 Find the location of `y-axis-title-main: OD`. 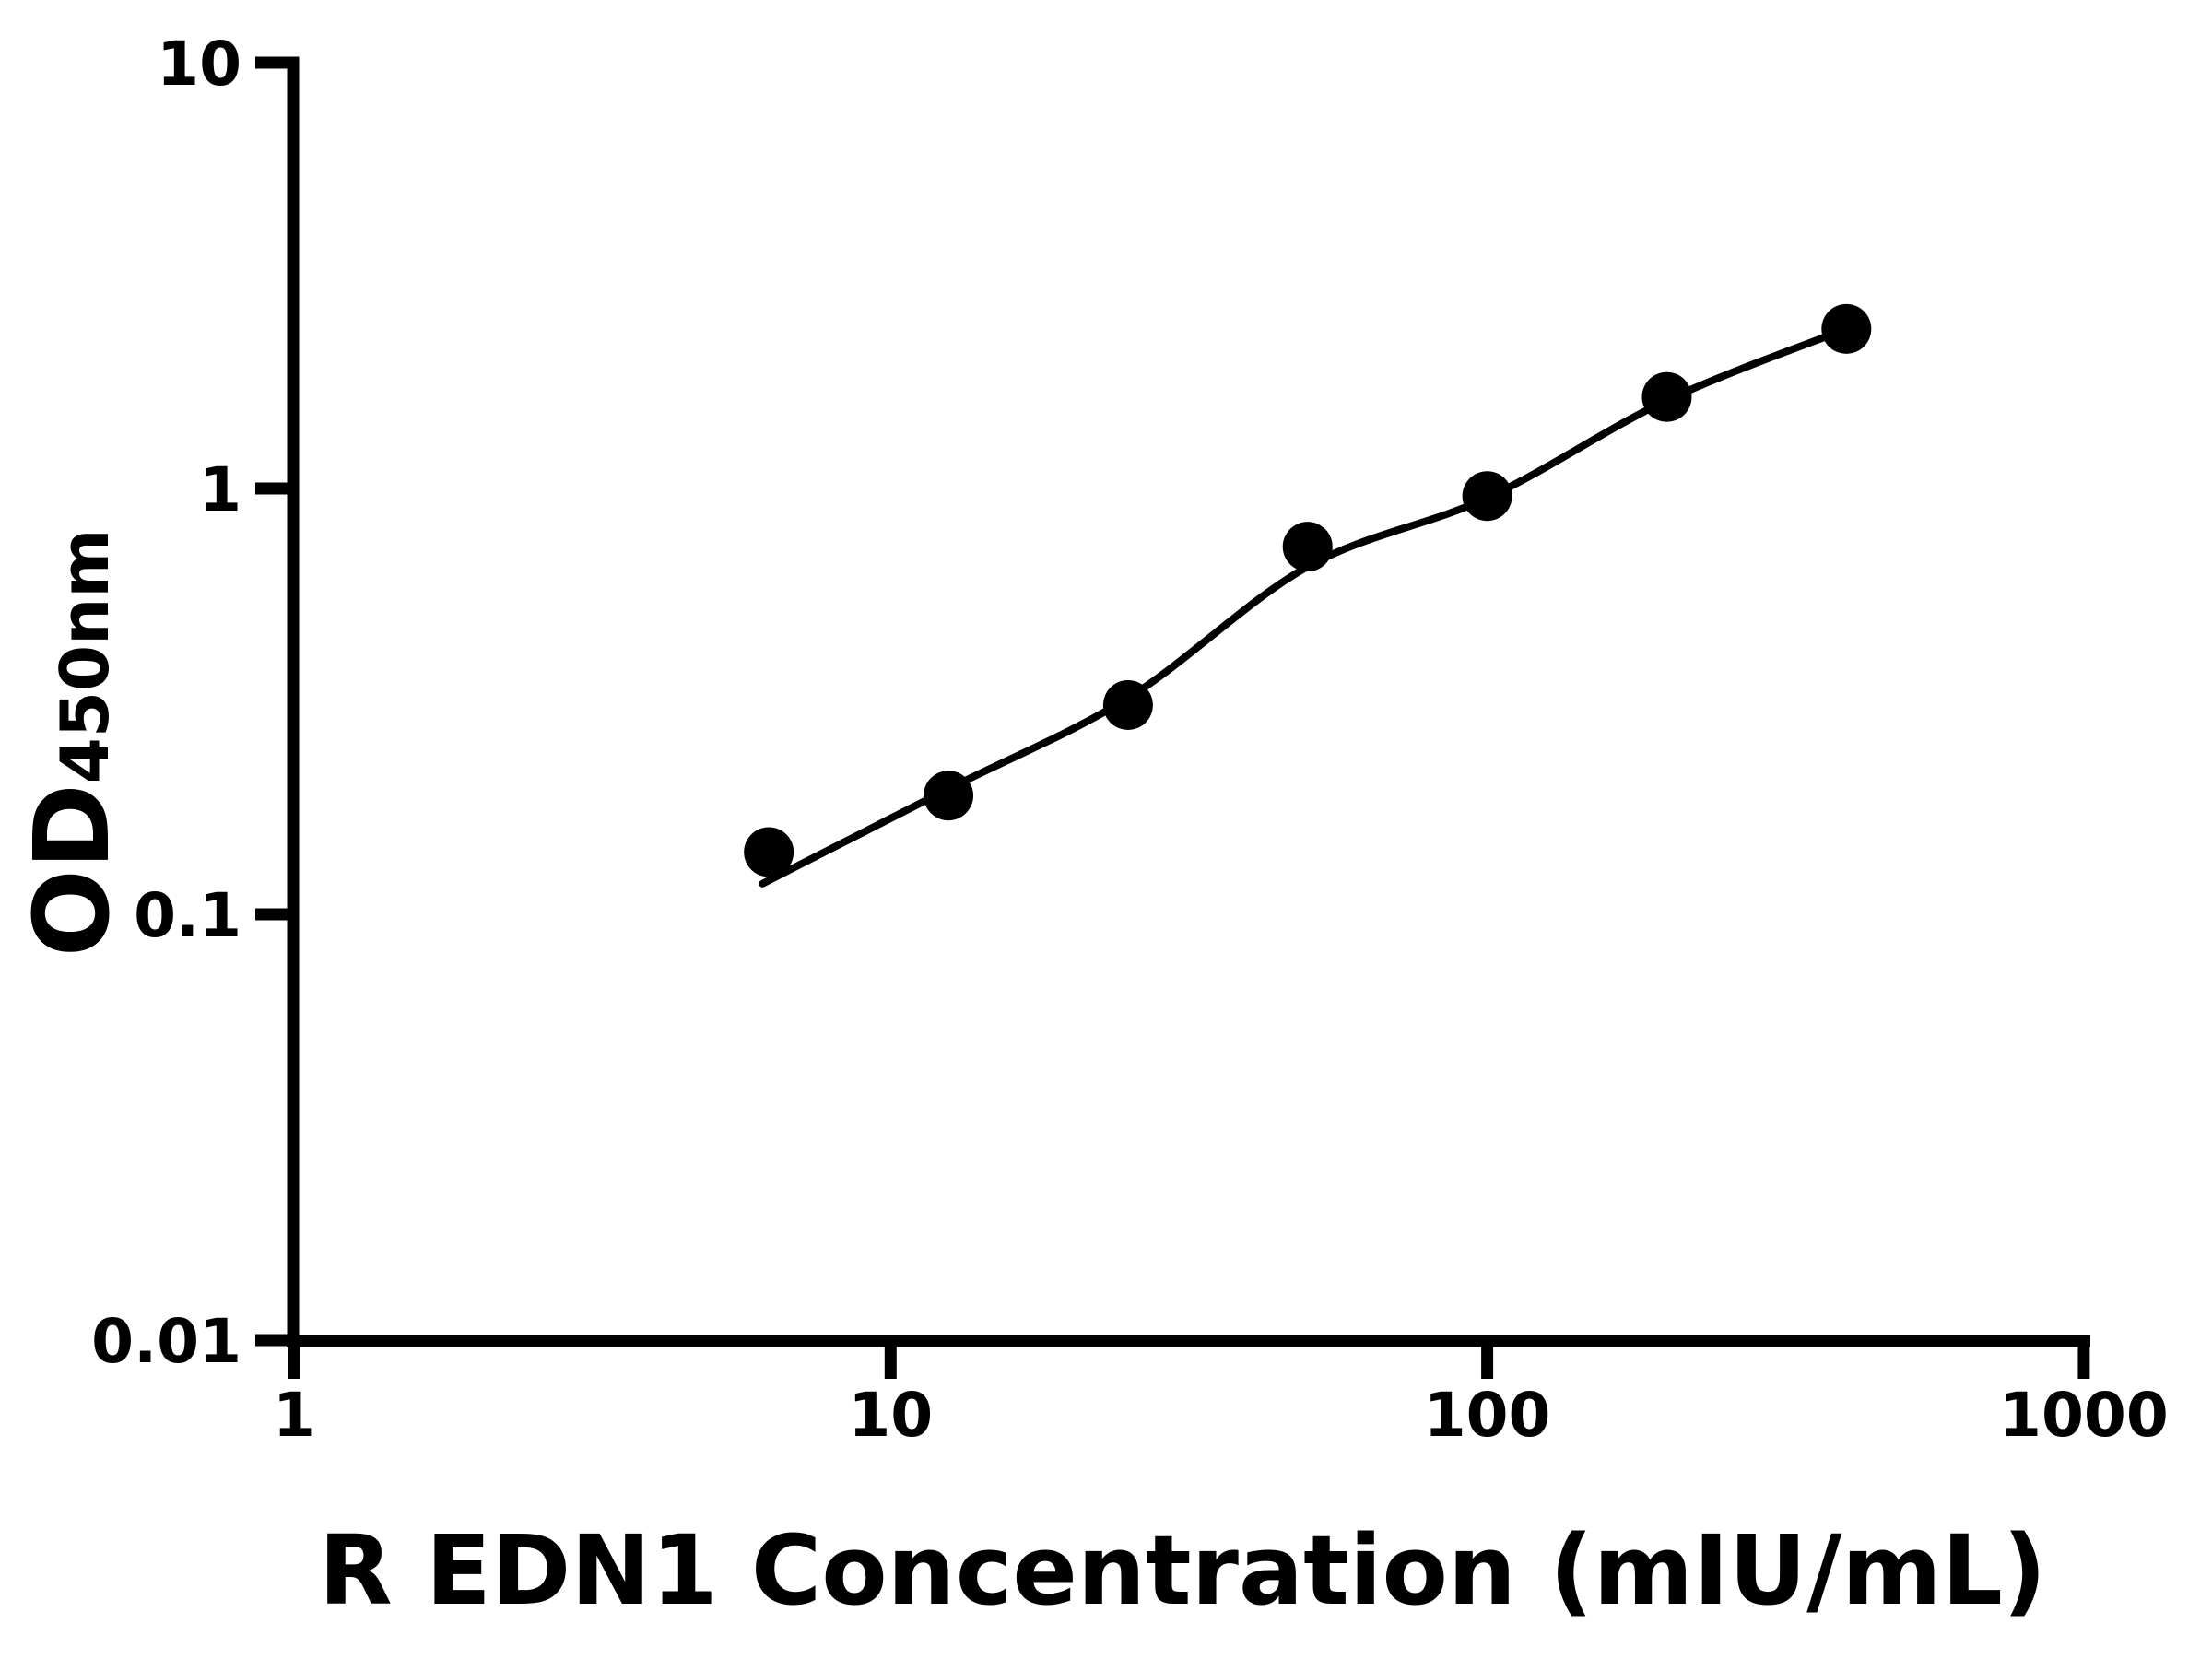

y-axis-title-main: OD is located at coordinates (73, 870).